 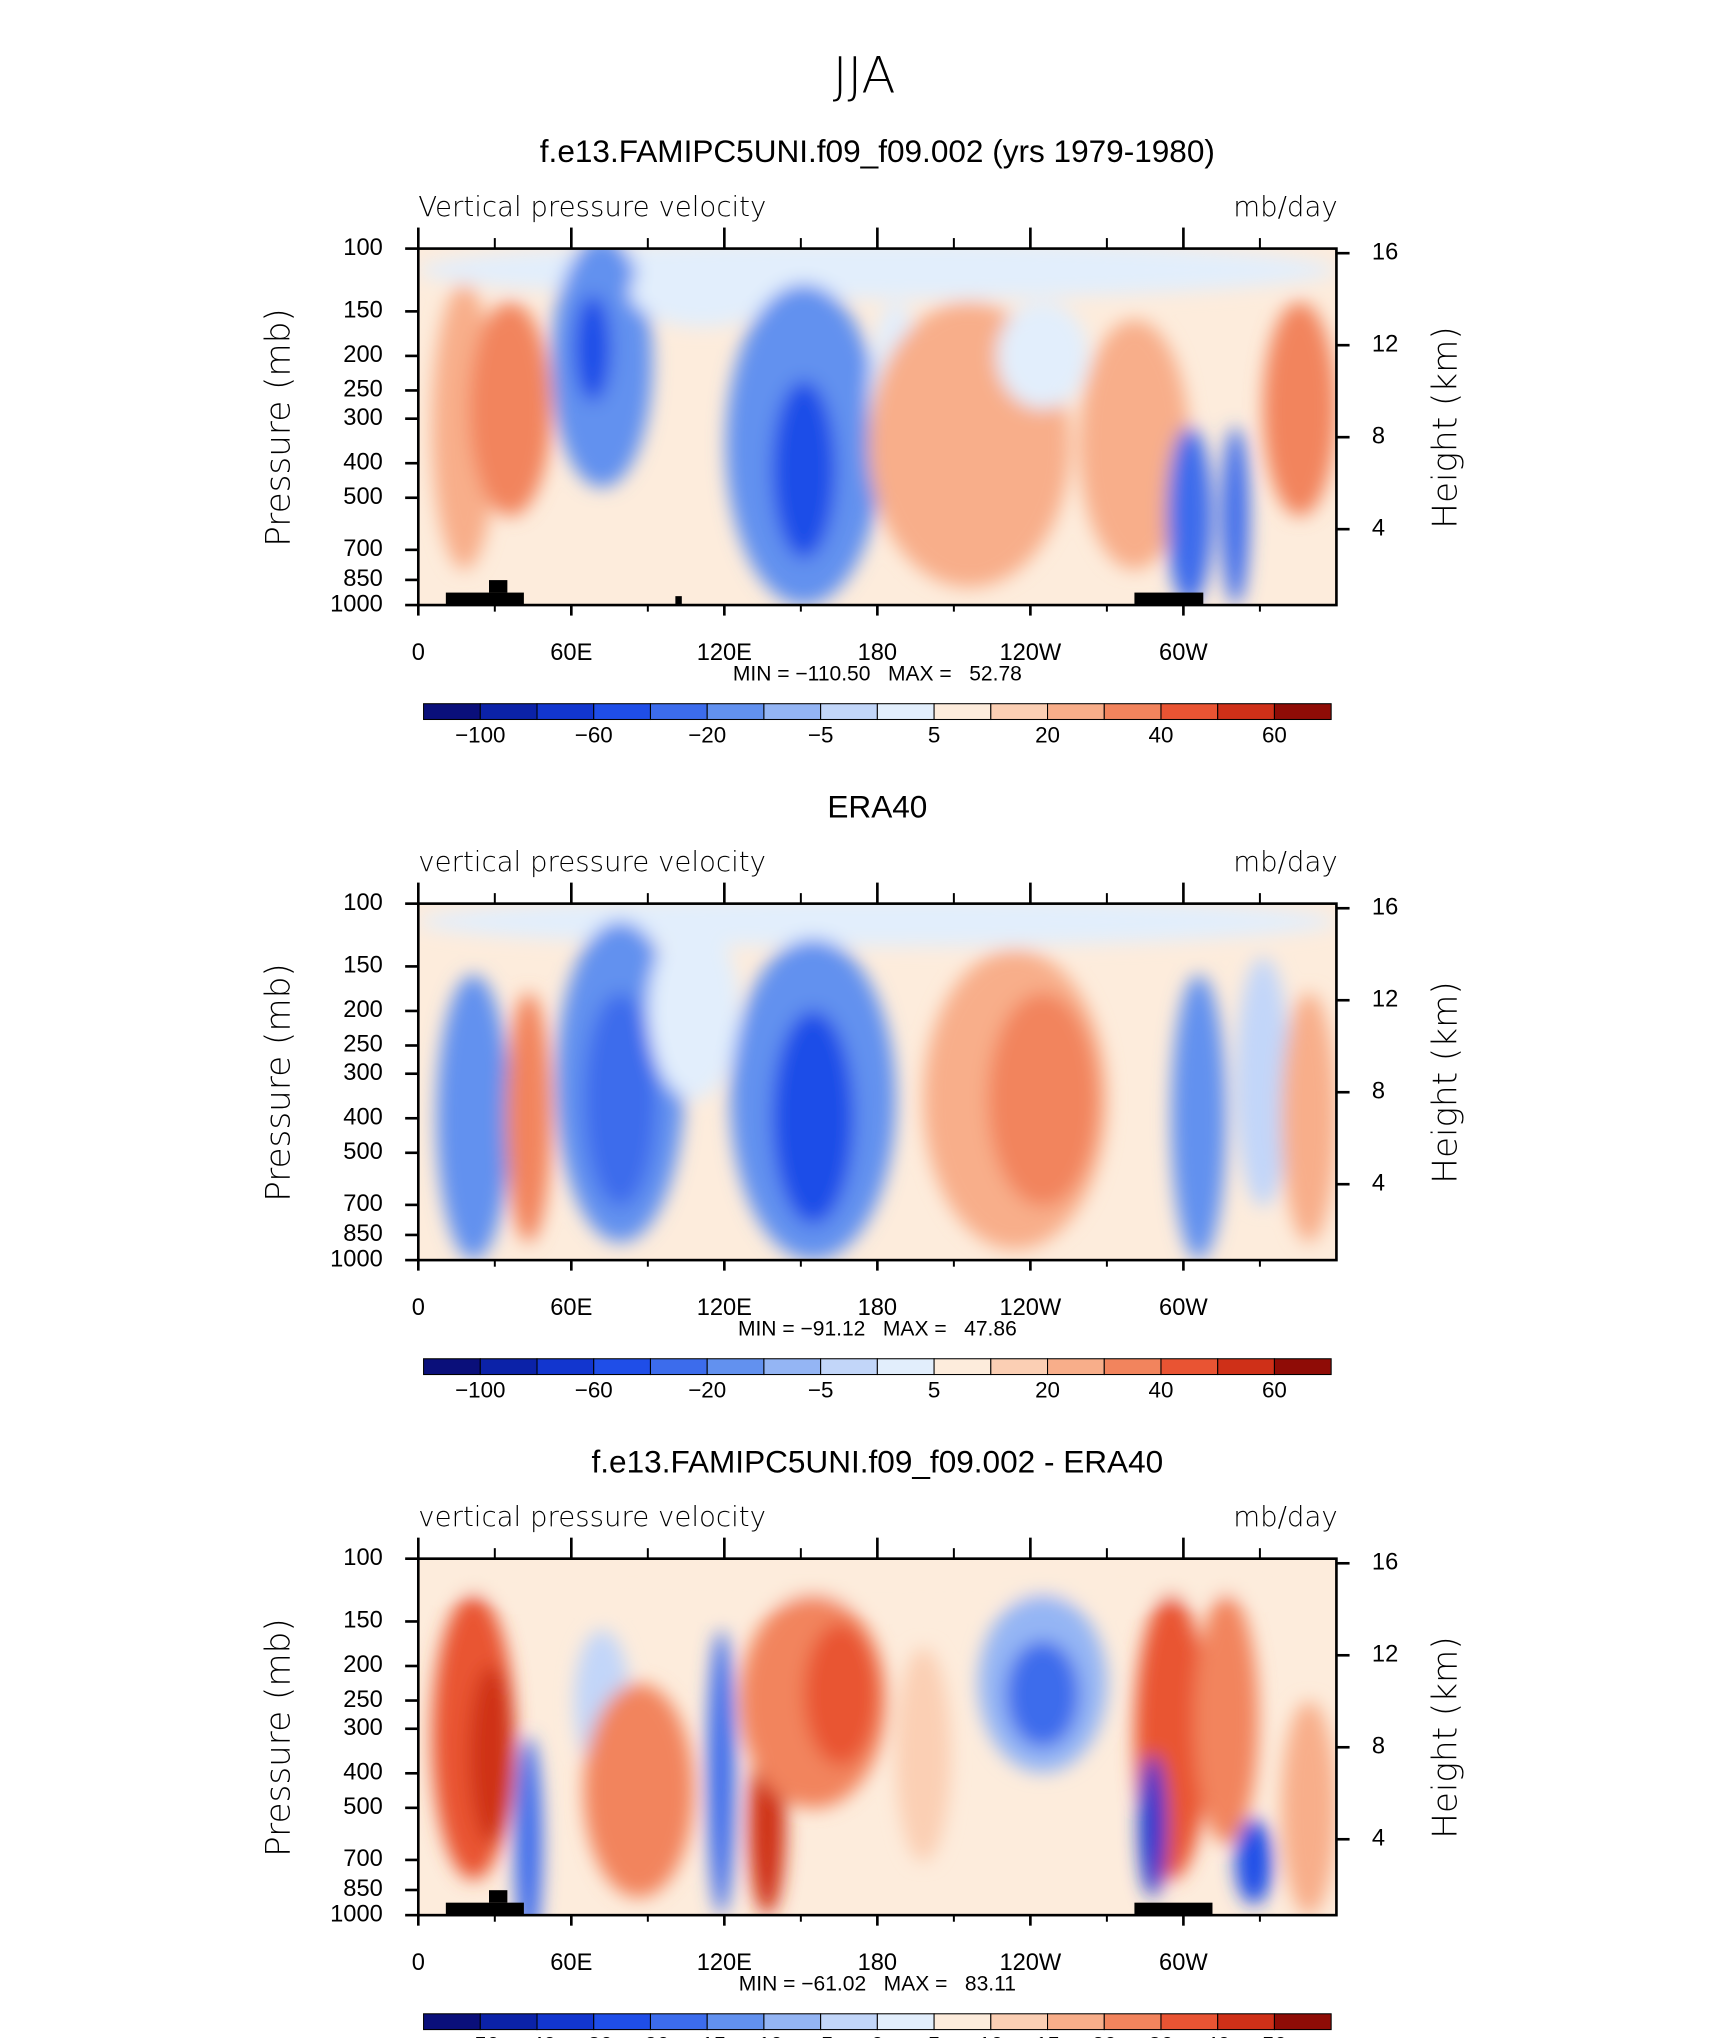 I want to click on panel-title: ERA40, so click(x=877, y=806).